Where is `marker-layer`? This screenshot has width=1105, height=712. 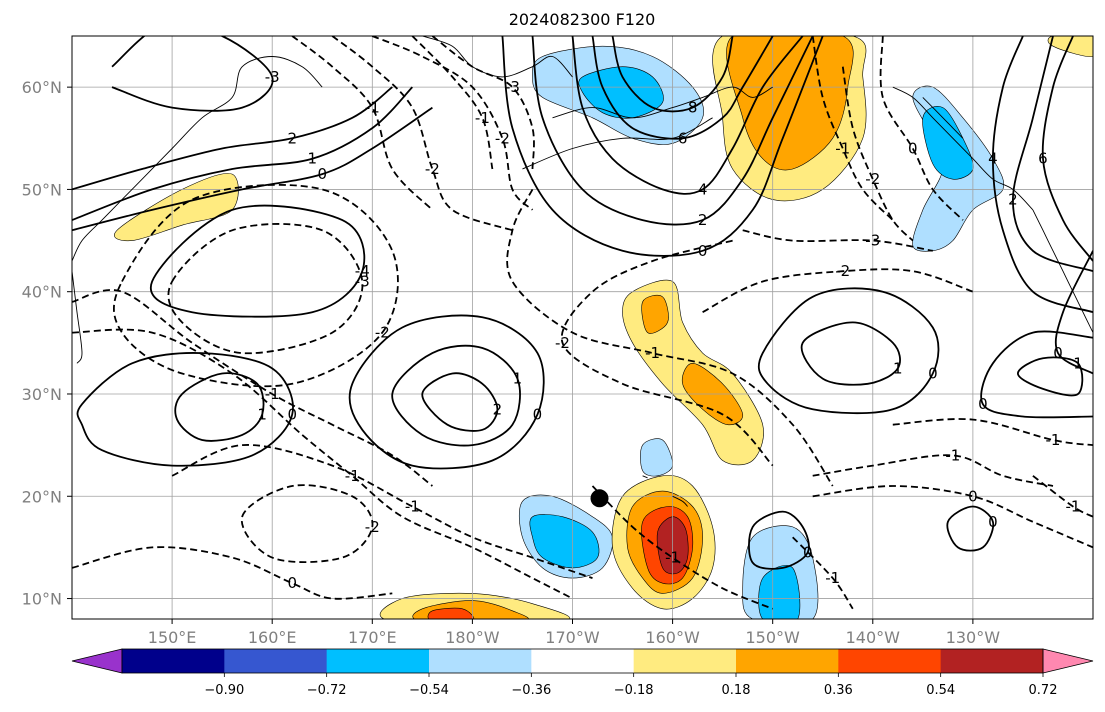 marker-layer is located at coordinates (599, 498).